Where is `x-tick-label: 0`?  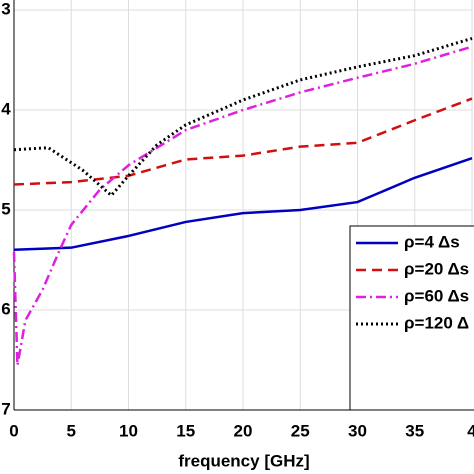
x-tick-label: 0 is located at coordinates (13, 430).